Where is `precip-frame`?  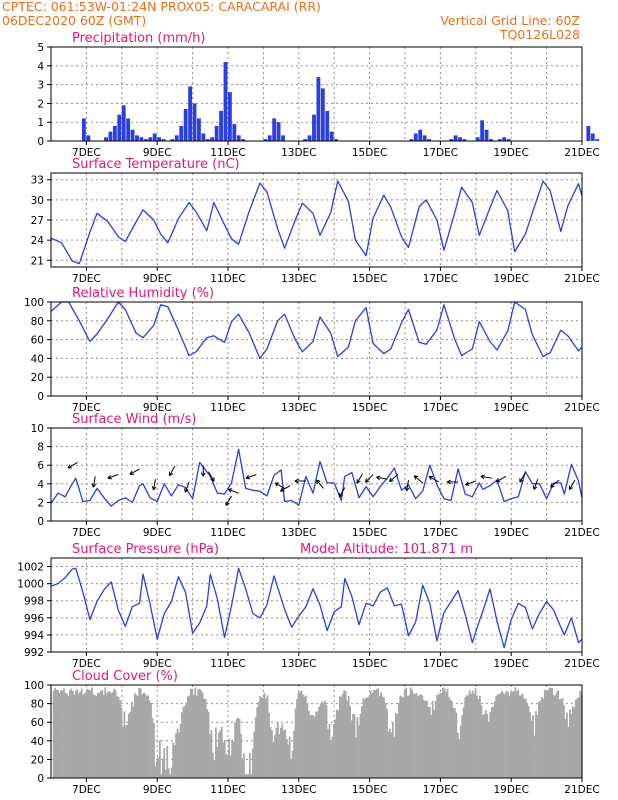 precip-frame is located at coordinates (316, 94).